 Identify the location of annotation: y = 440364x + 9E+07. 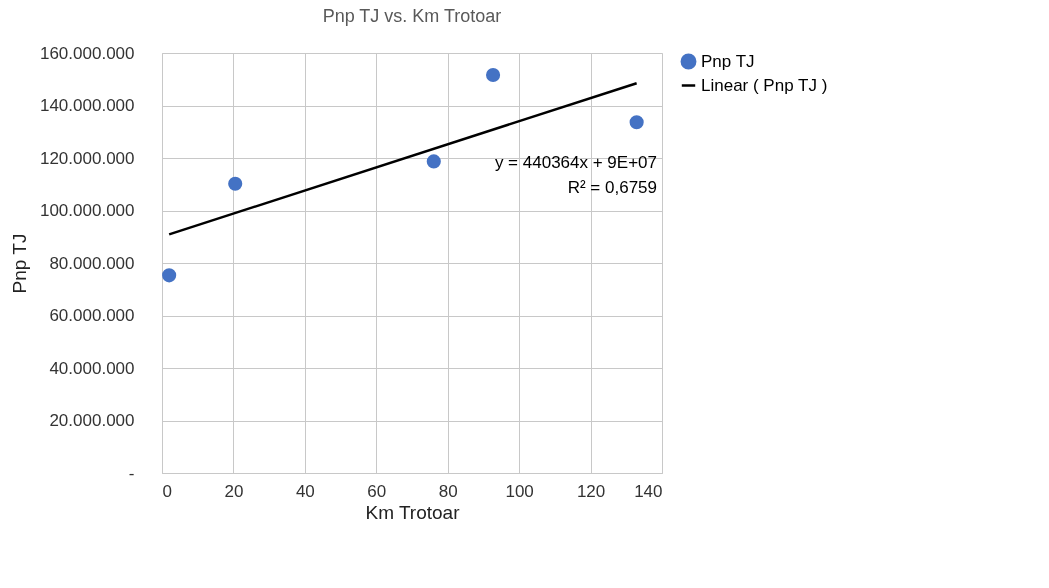
(575, 162).